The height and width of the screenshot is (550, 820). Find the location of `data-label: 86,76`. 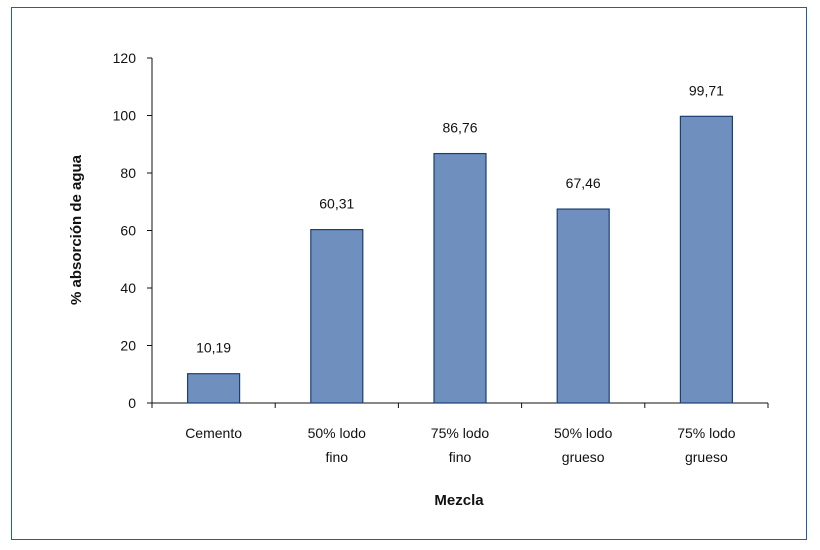

data-label: 86,76 is located at coordinates (459, 128).